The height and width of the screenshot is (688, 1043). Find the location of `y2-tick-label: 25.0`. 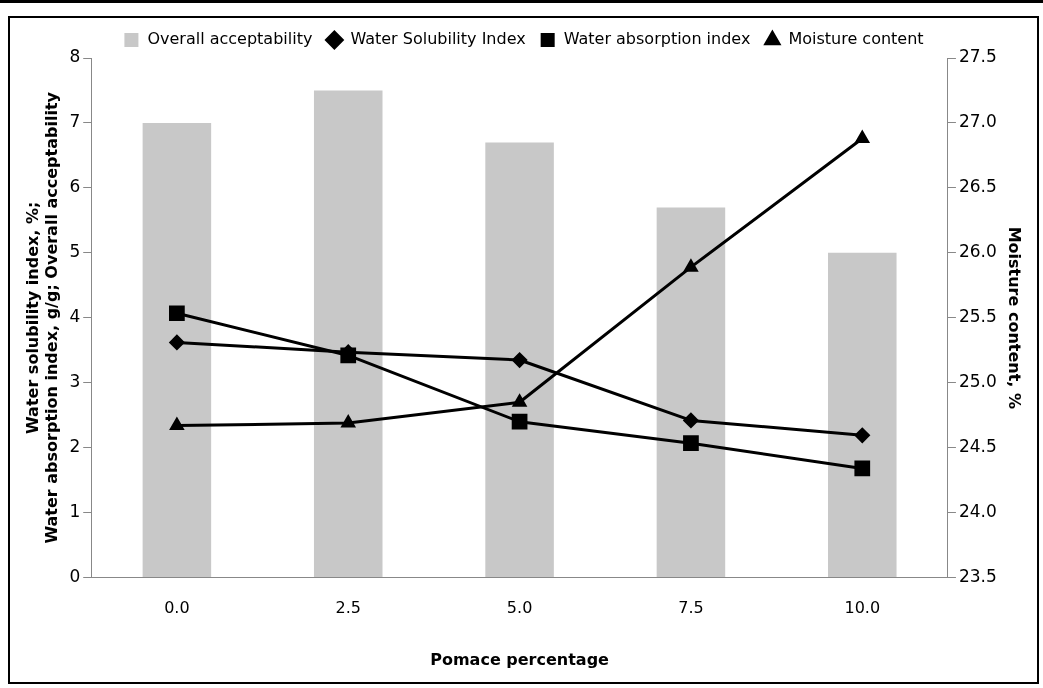

y2-tick-label: 25.0 is located at coordinates (977, 381).